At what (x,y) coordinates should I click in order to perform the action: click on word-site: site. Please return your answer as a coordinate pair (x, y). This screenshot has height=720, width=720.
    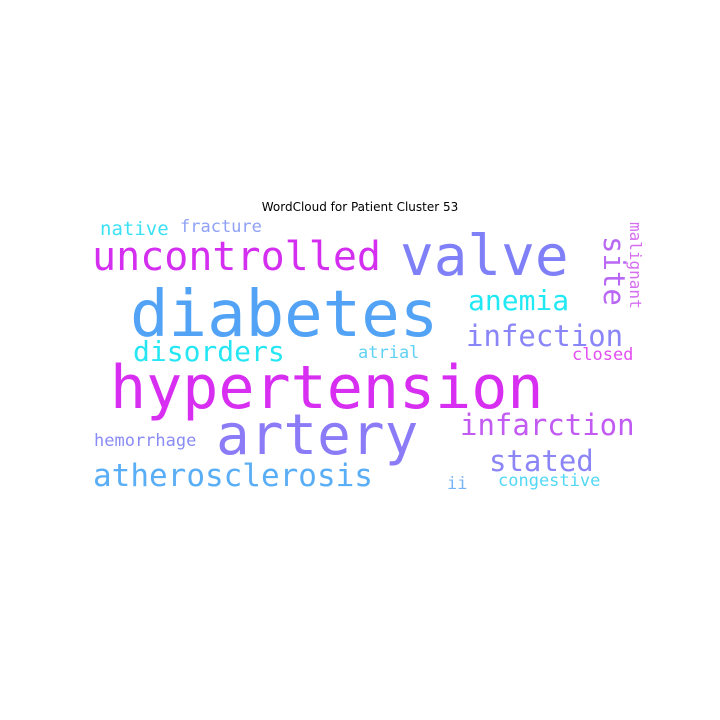
    Looking at the image, I should click on (614, 271).